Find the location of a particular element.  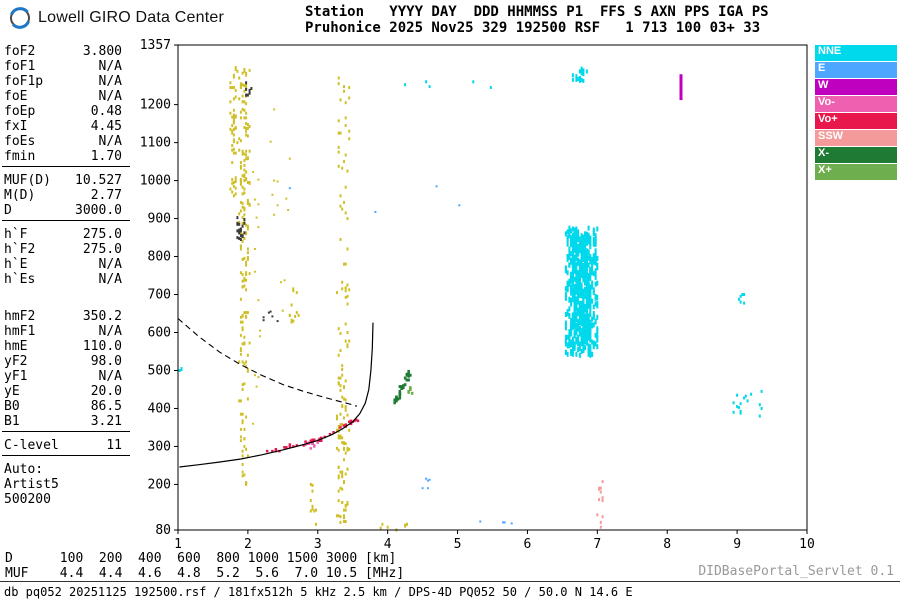

param-hmf2: hmF2 350.2 is located at coordinates (66, 316).